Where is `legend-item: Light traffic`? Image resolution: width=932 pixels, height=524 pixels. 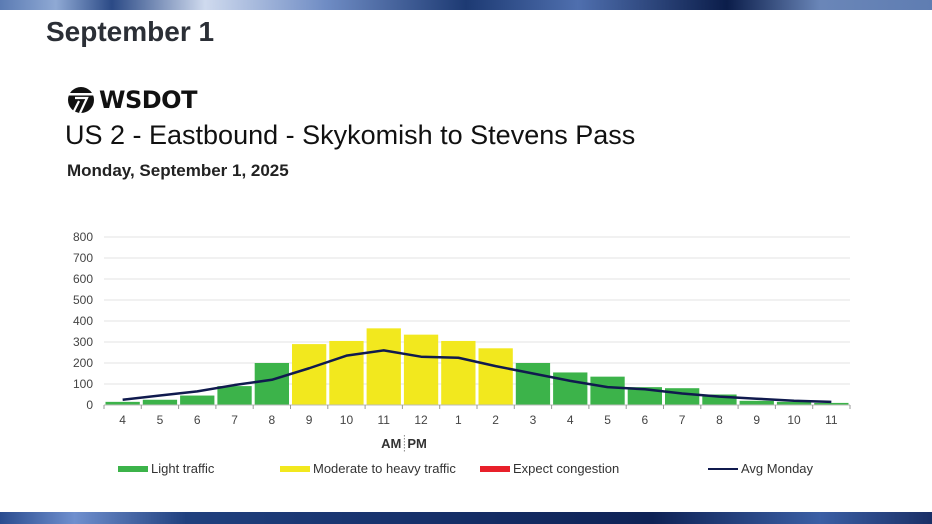
legend-item: Light traffic is located at coordinates (166, 468).